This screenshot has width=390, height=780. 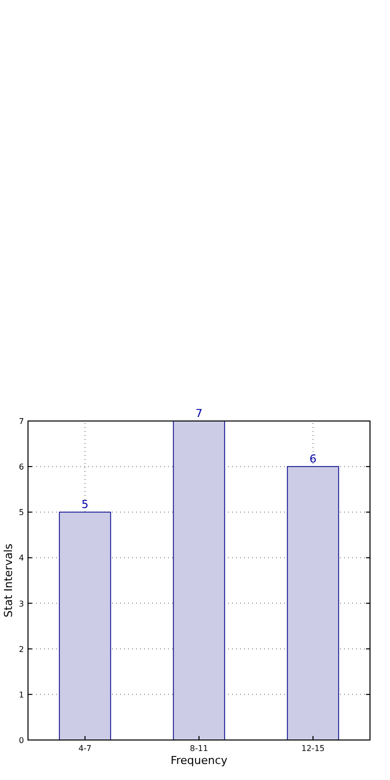 I want to click on data-label: 5, so click(x=85, y=505).